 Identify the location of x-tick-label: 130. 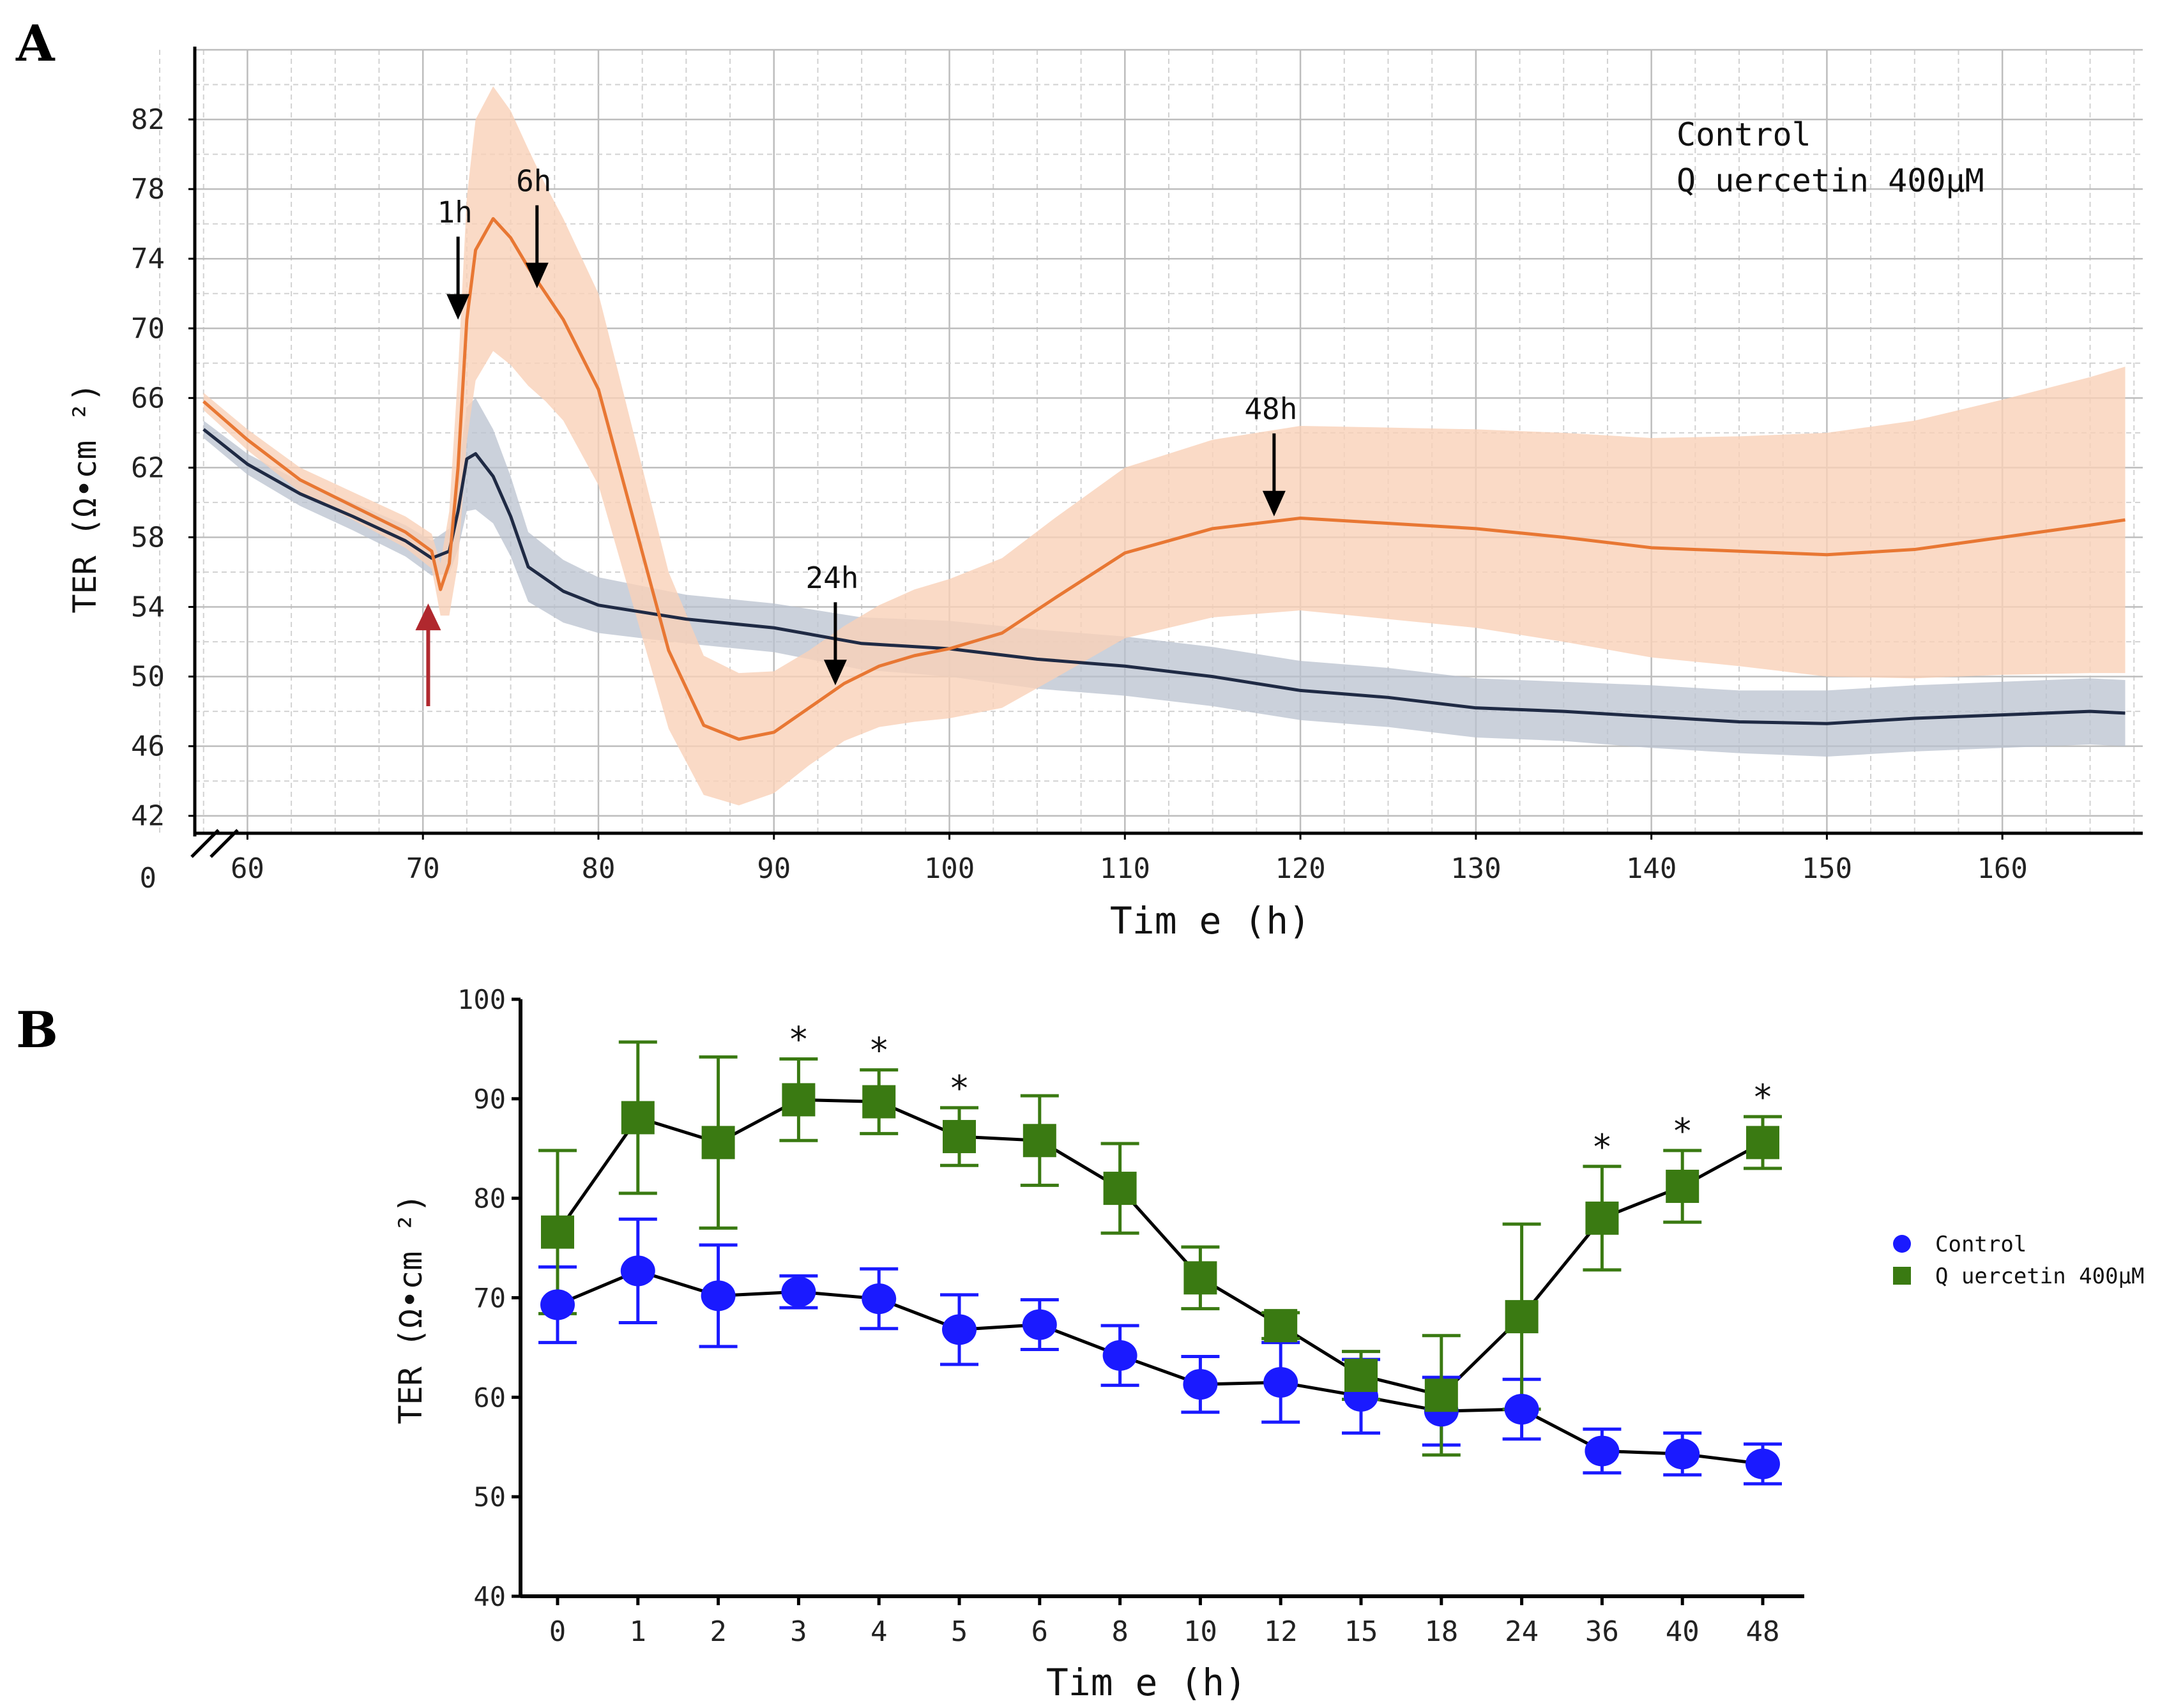
(1475, 868).